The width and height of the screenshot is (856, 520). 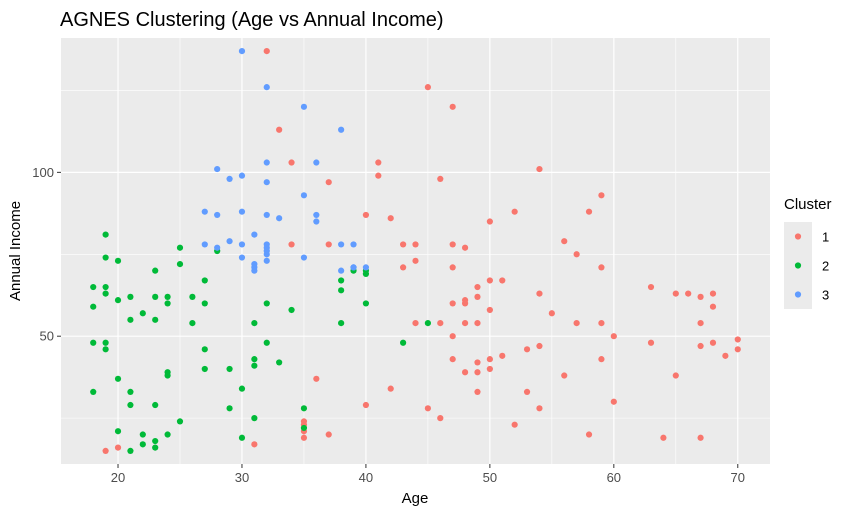 What do you see at coordinates (252, 20) in the screenshot?
I see `chart-title: AGNES Clustering (Age vs Annual Income)` at bounding box center [252, 20].